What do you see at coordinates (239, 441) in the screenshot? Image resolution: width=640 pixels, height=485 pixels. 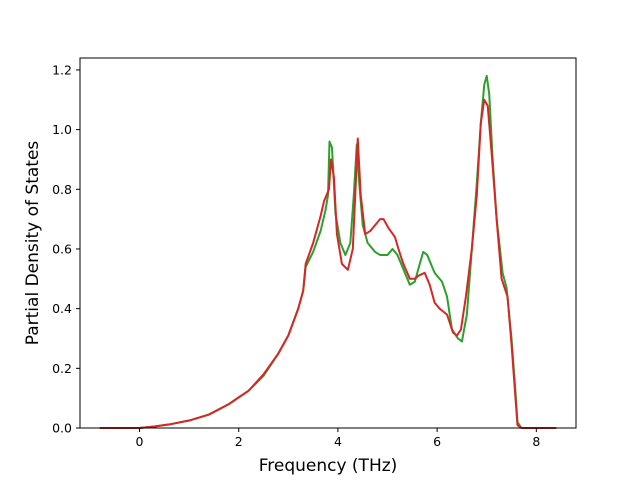 I see `x-tick-label: 2` at bounding box center [239, 441].